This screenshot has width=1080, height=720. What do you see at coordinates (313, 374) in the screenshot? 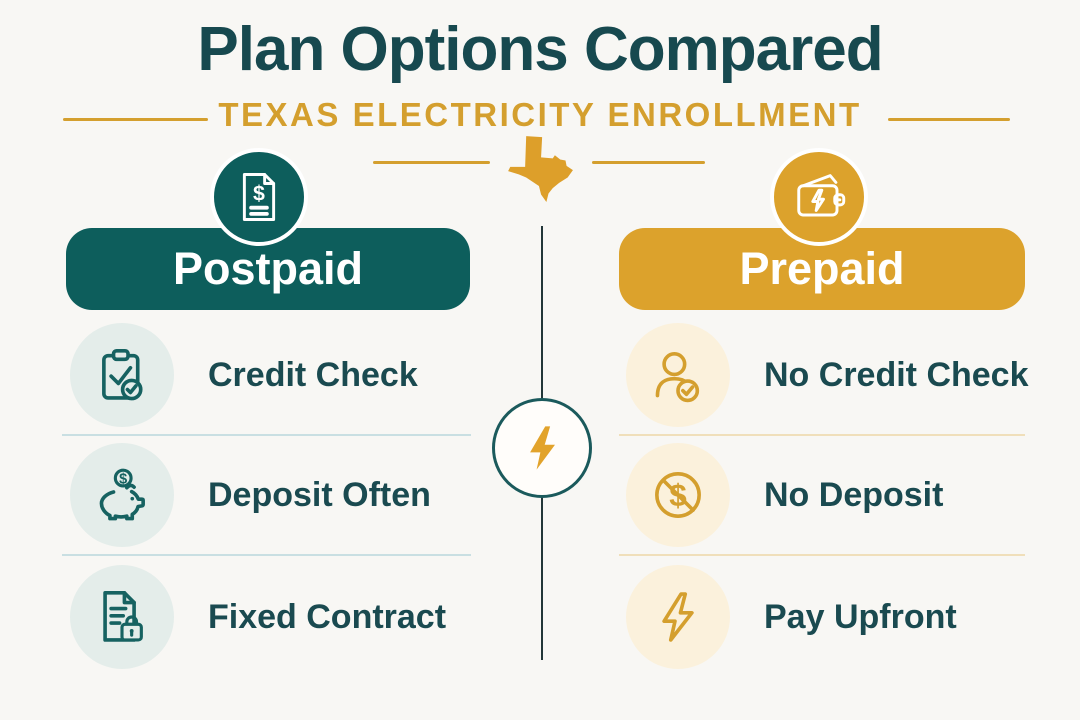
I see `feature-label: Credit Check` at bounding box center [313, 374].